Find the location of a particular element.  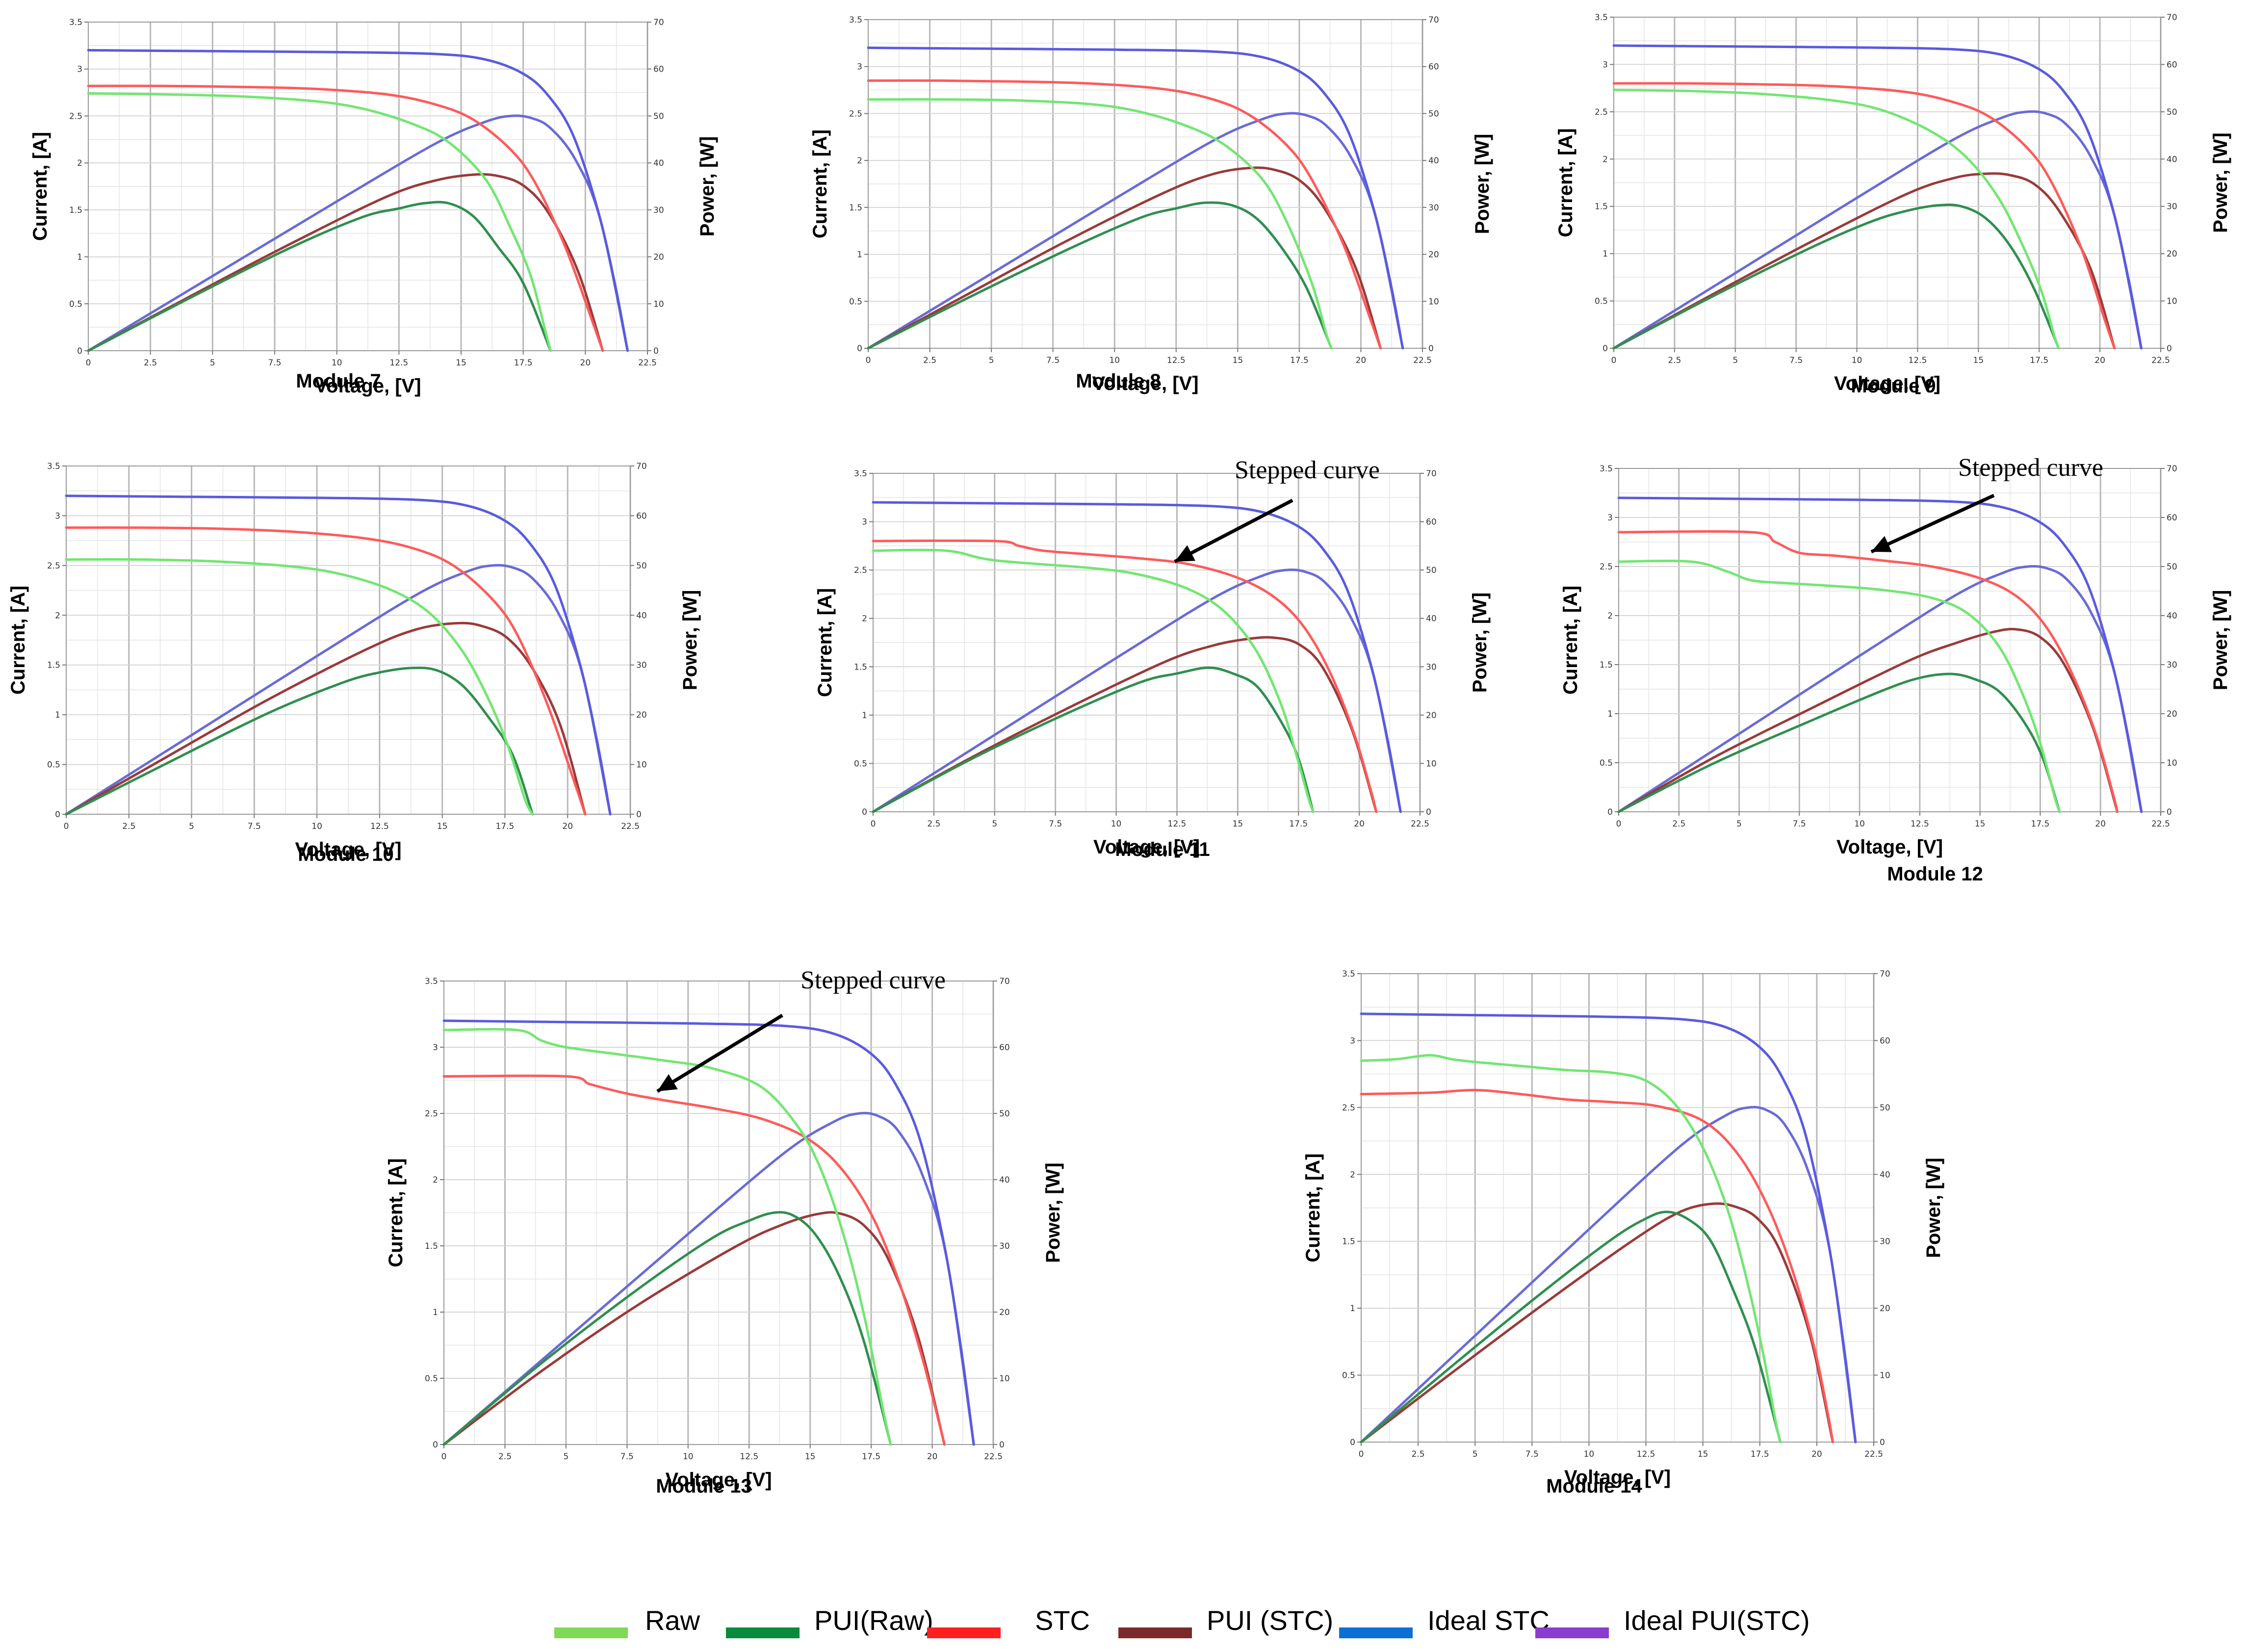

module-label: Module 14 is located at coordinates (1594, 1486).